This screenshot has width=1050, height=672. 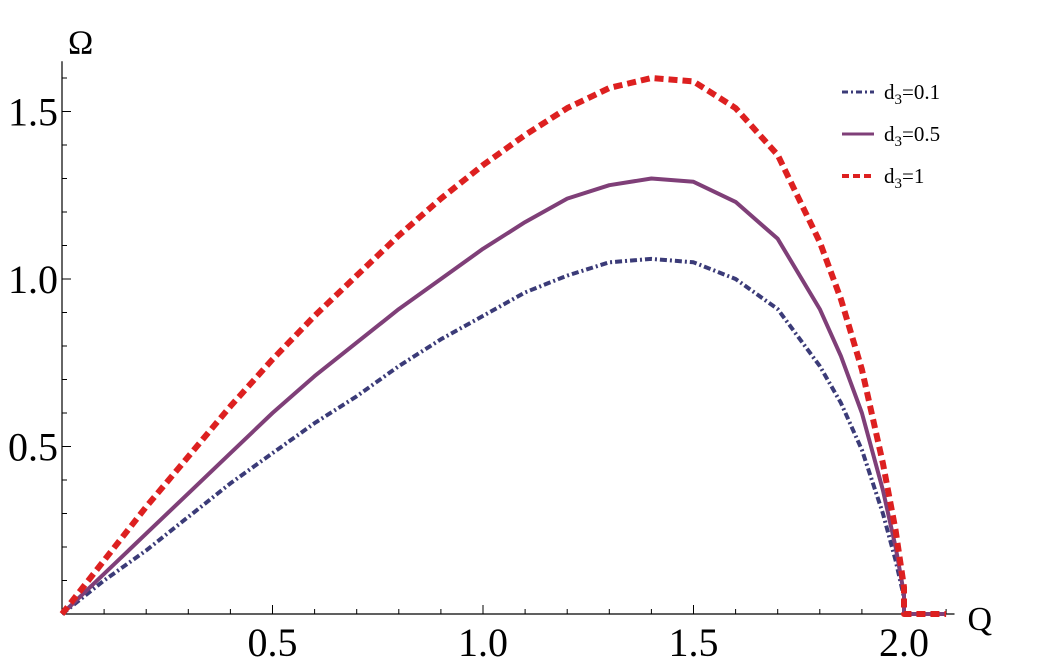 I want to click on legend: d3=0.1 d3=0.5 d3=1, so click(x=891, y=136).